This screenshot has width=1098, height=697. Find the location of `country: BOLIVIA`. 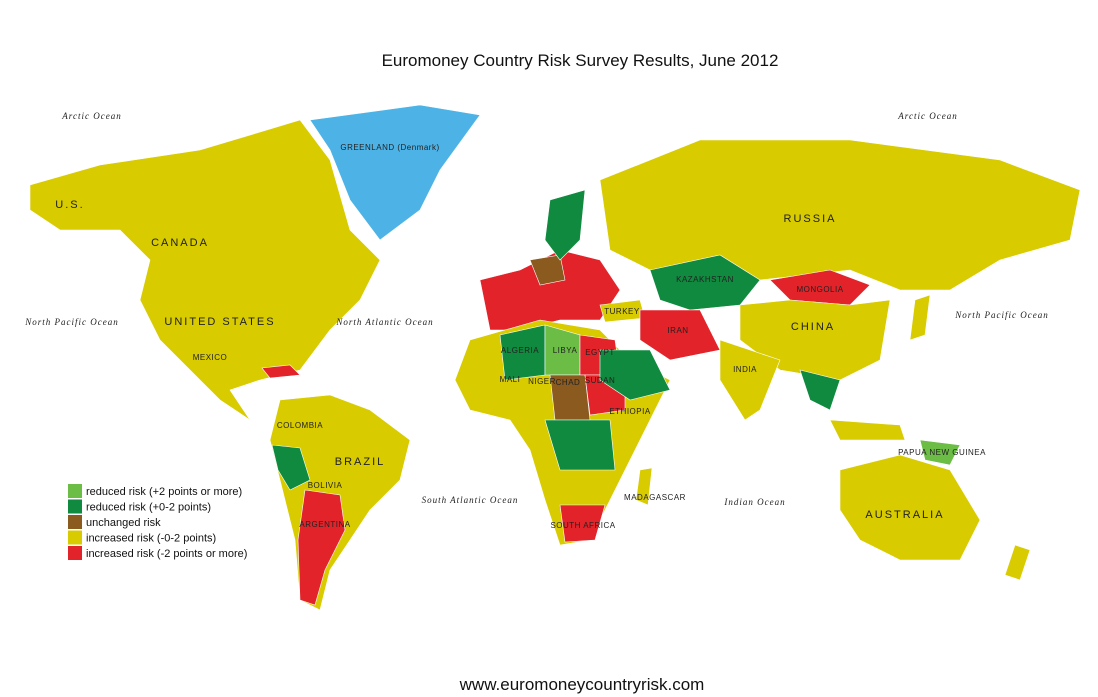

country: BOLIVIA is located at coordinates (325, 485).